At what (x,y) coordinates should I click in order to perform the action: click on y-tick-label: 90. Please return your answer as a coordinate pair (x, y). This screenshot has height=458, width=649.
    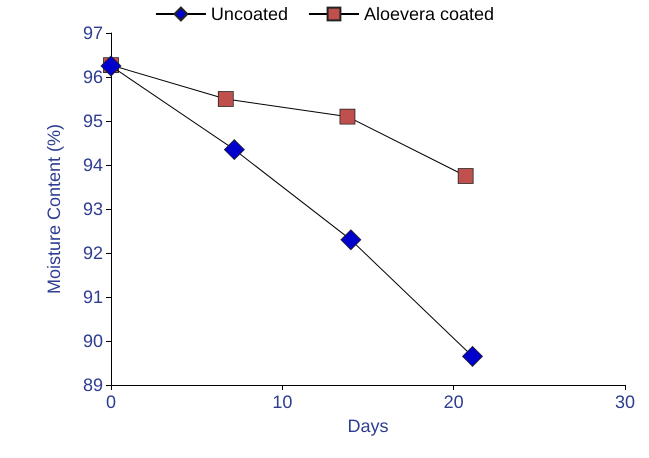
    Looking at the image, I should click on (92, 341).